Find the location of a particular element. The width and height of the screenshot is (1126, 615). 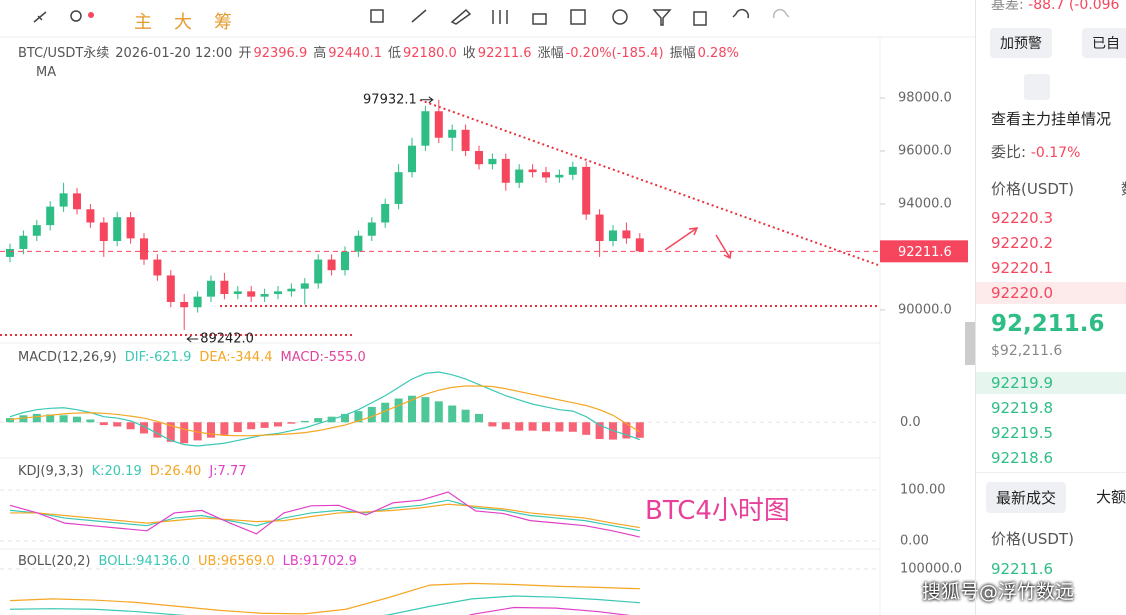

arrow-up is located at coordinates (681, 239).